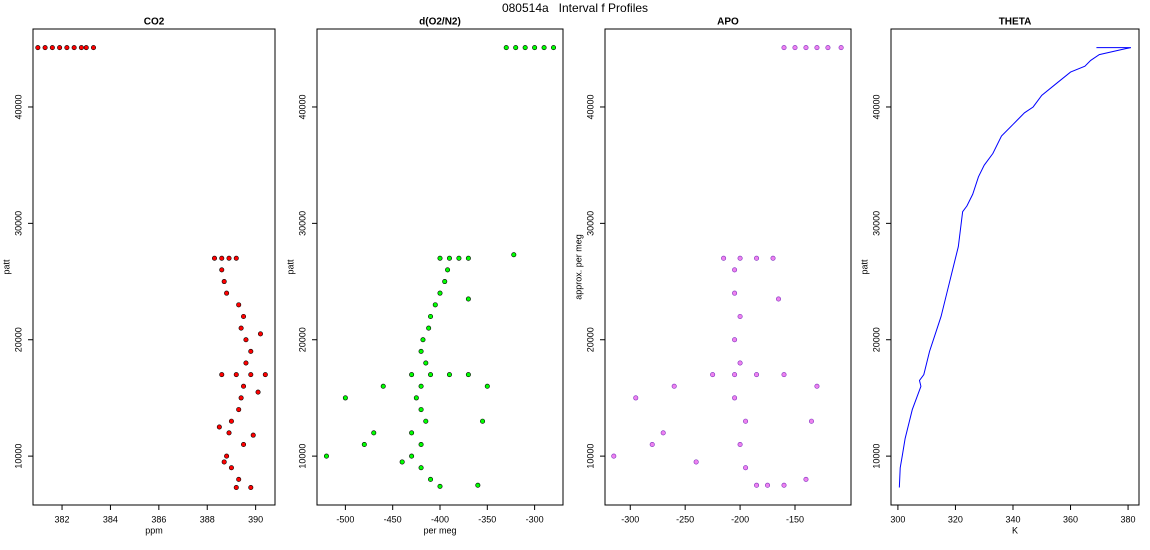 The width and height of the screenshot is (1150, 550). Describe the element at coordinates (876, 106) in the screenshot. I see `y-tick-label: 40000` at that location.